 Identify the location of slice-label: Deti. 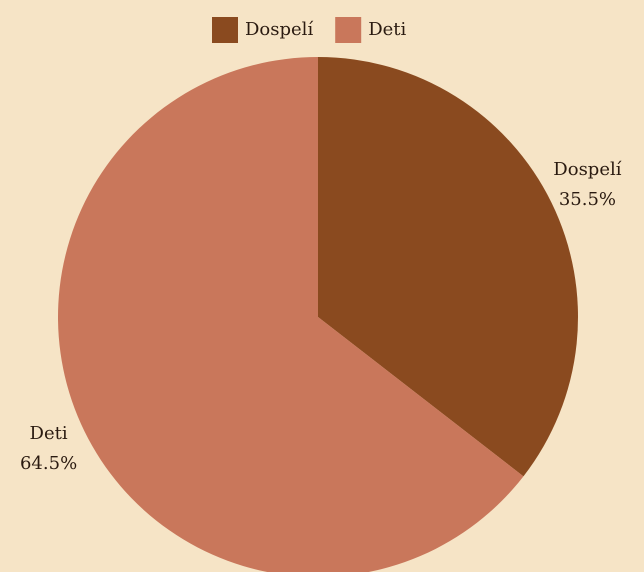
(49, 433).